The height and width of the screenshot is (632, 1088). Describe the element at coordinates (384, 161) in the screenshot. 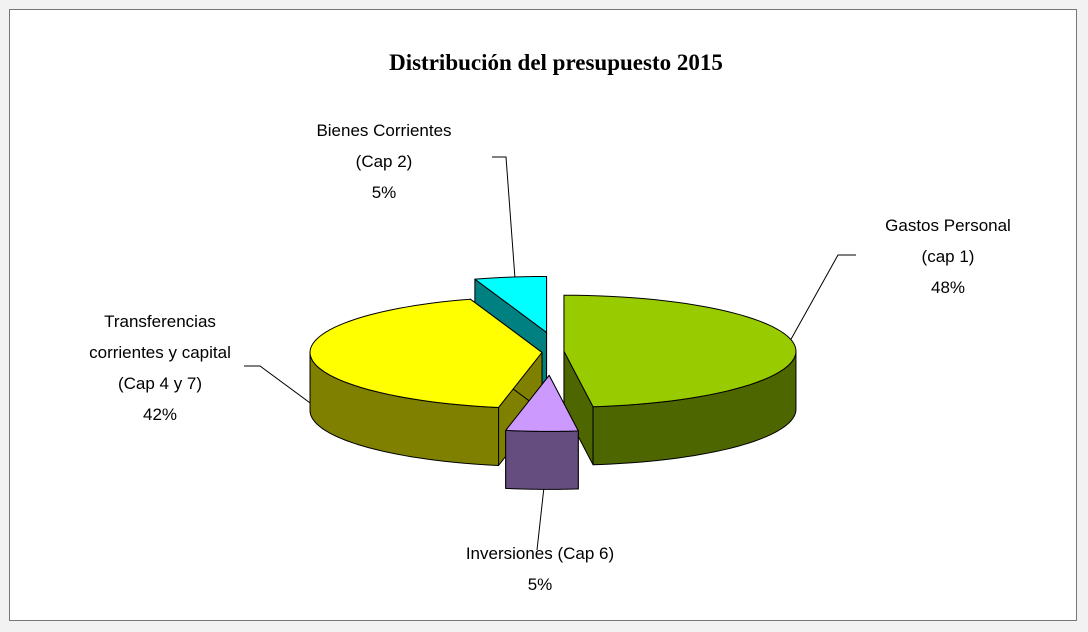

I see `slice-label: Bienes Corrientes (Cap 2) 5%` at that location.